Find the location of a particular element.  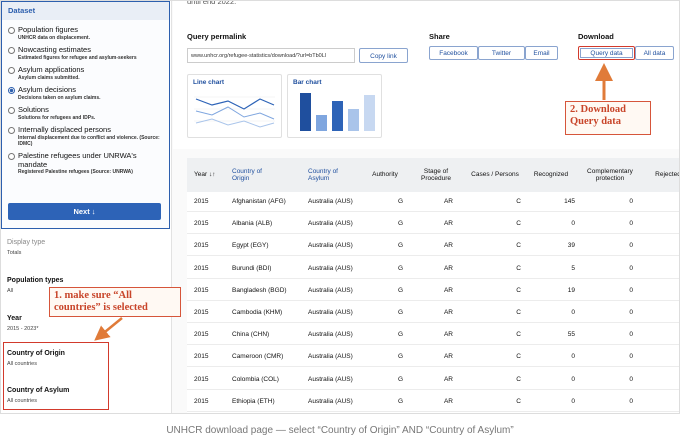

intro-text: until end 2022. is located at coordinates (212, 3).